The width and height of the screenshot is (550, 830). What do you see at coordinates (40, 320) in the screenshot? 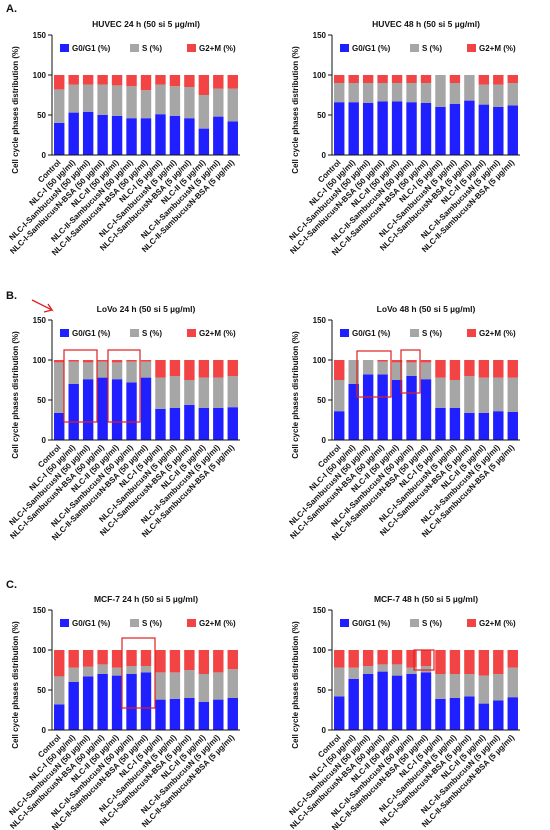
I see `y-tick-label: 150` at bounding box center [40, 320].